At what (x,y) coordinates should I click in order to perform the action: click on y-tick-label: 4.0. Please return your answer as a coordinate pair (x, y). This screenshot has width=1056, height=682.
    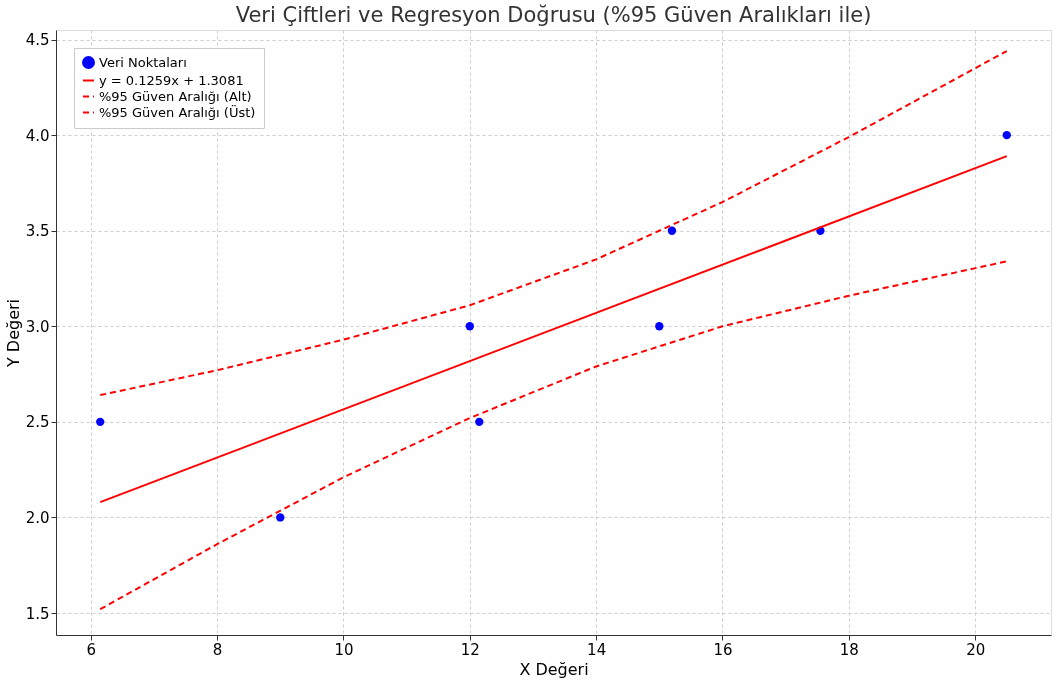
    Looking at the image, I should click on (37, 135).